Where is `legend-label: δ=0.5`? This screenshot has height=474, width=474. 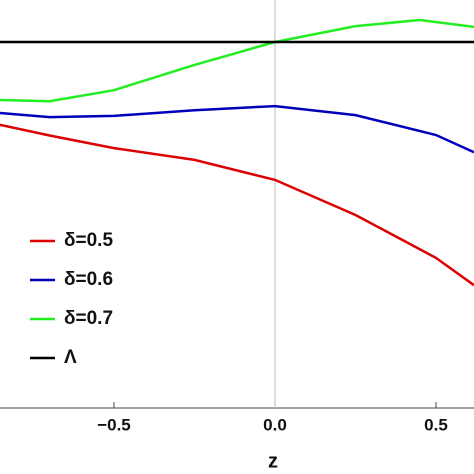 legend-label: δ=0.5 is located at coordinates (88, 240).